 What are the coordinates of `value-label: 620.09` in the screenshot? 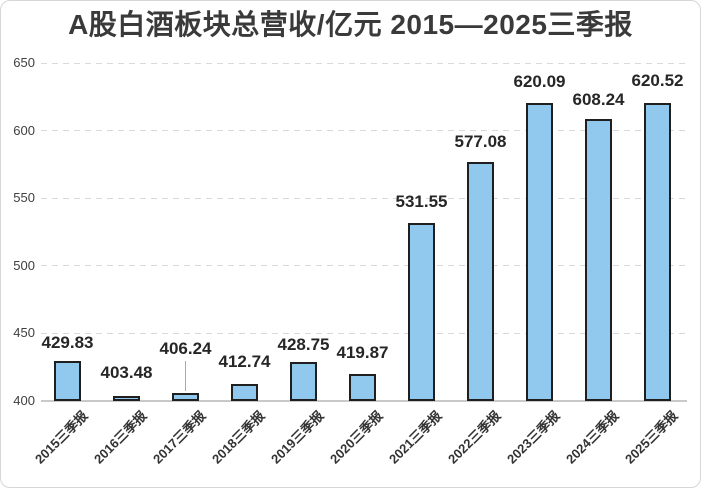 It's located at (539, 82).